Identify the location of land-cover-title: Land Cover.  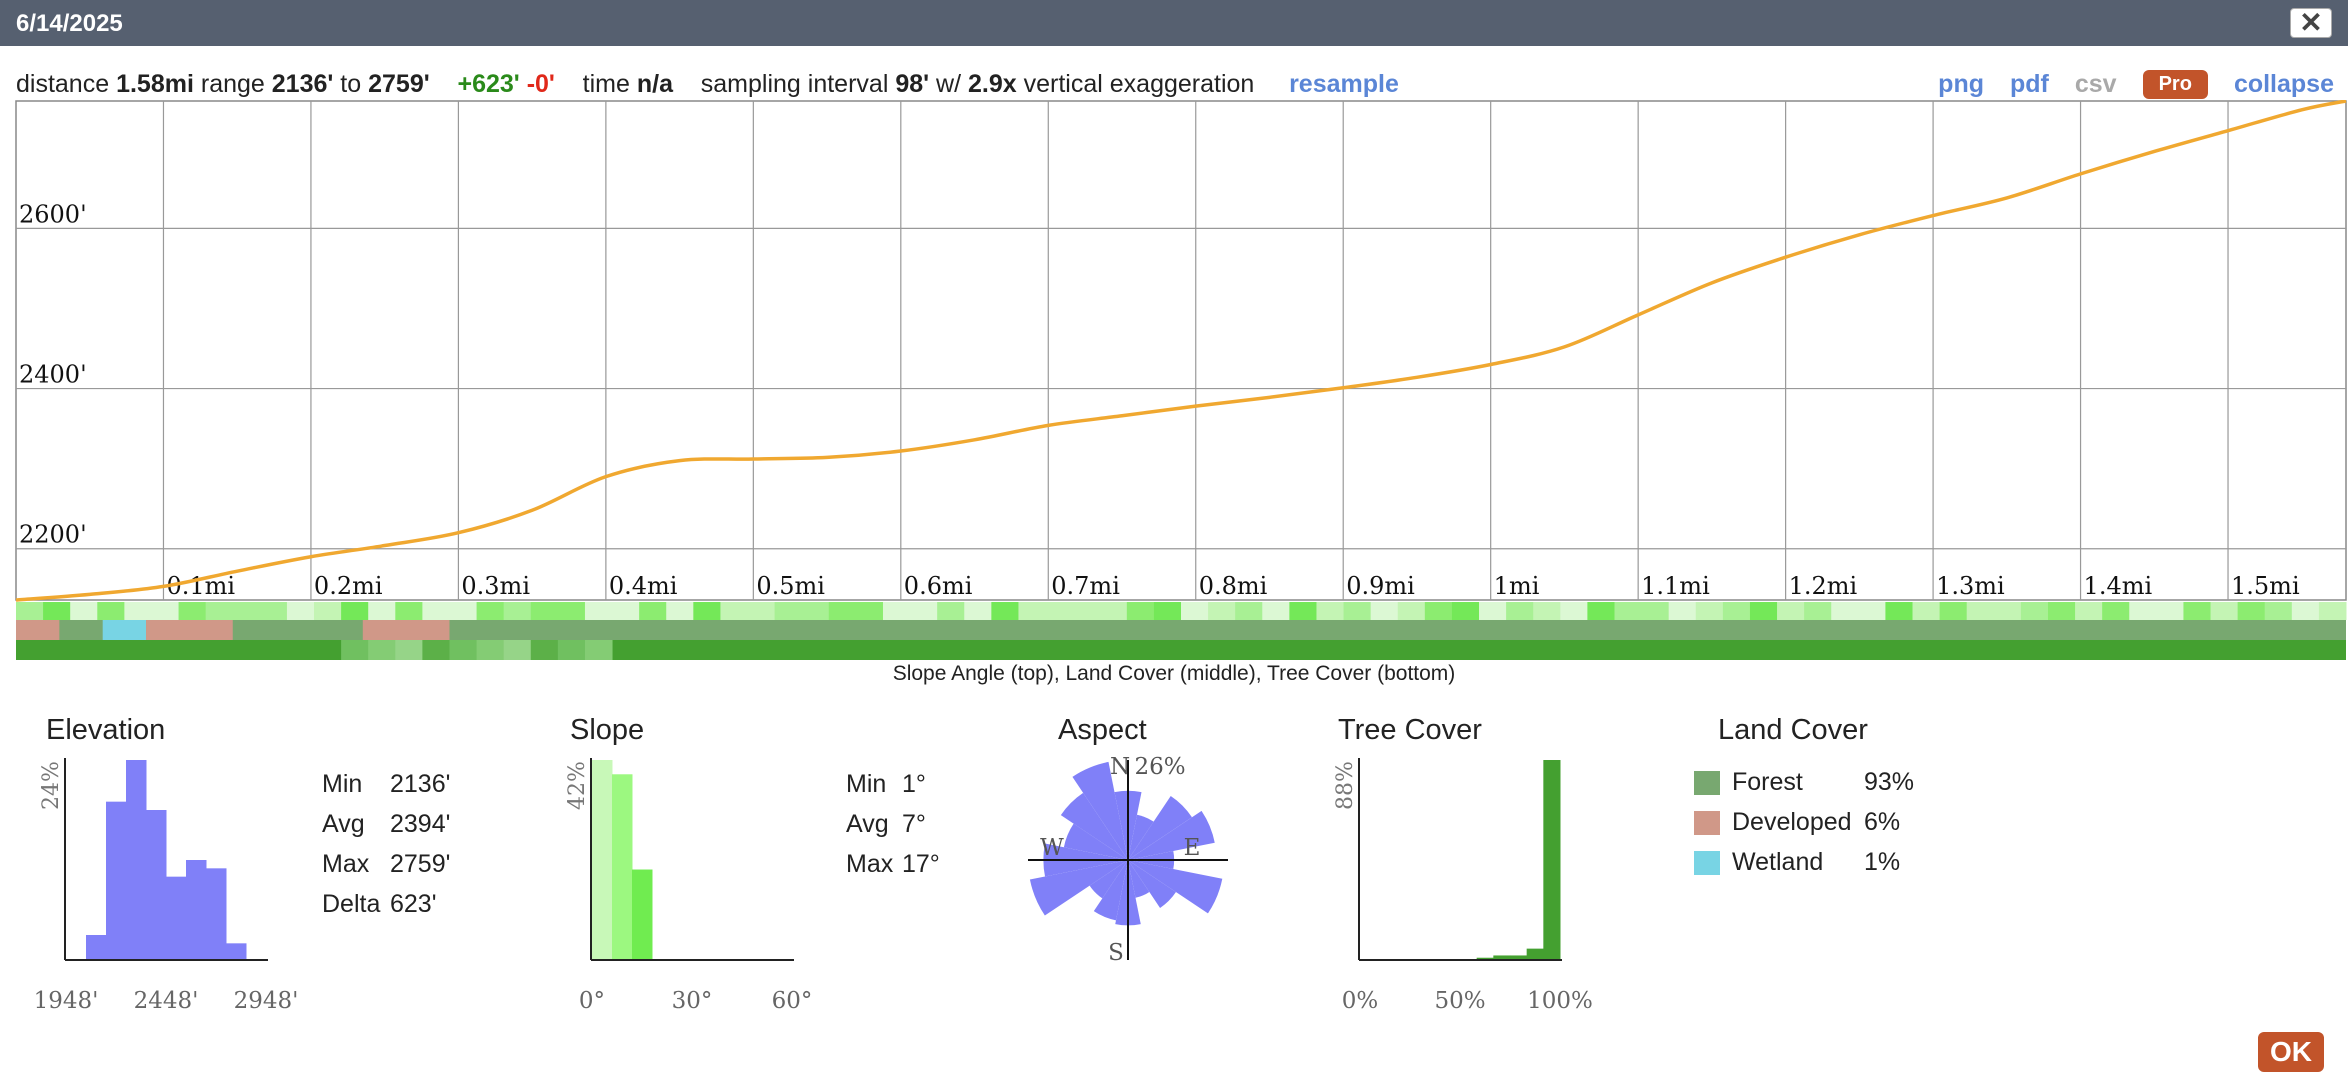
(1793, 730).